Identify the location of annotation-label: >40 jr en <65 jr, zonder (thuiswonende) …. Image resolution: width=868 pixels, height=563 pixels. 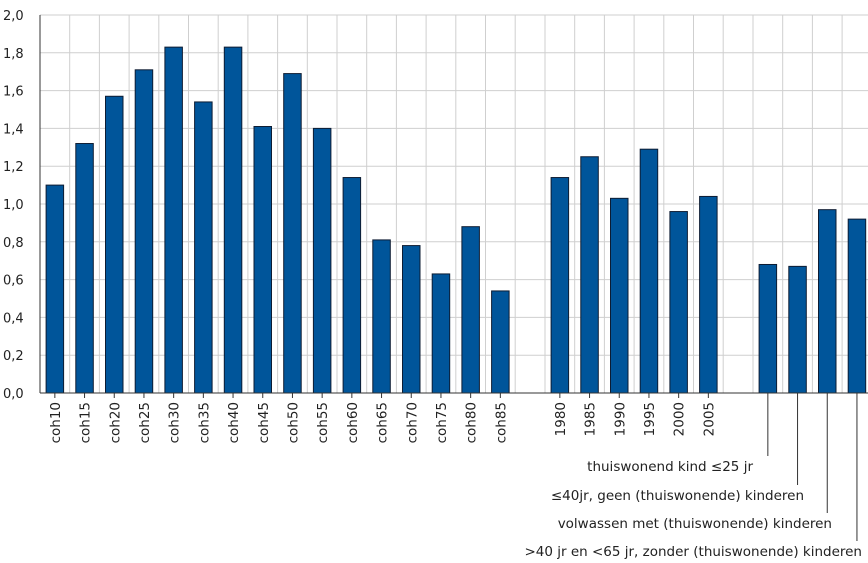
(693, 552).